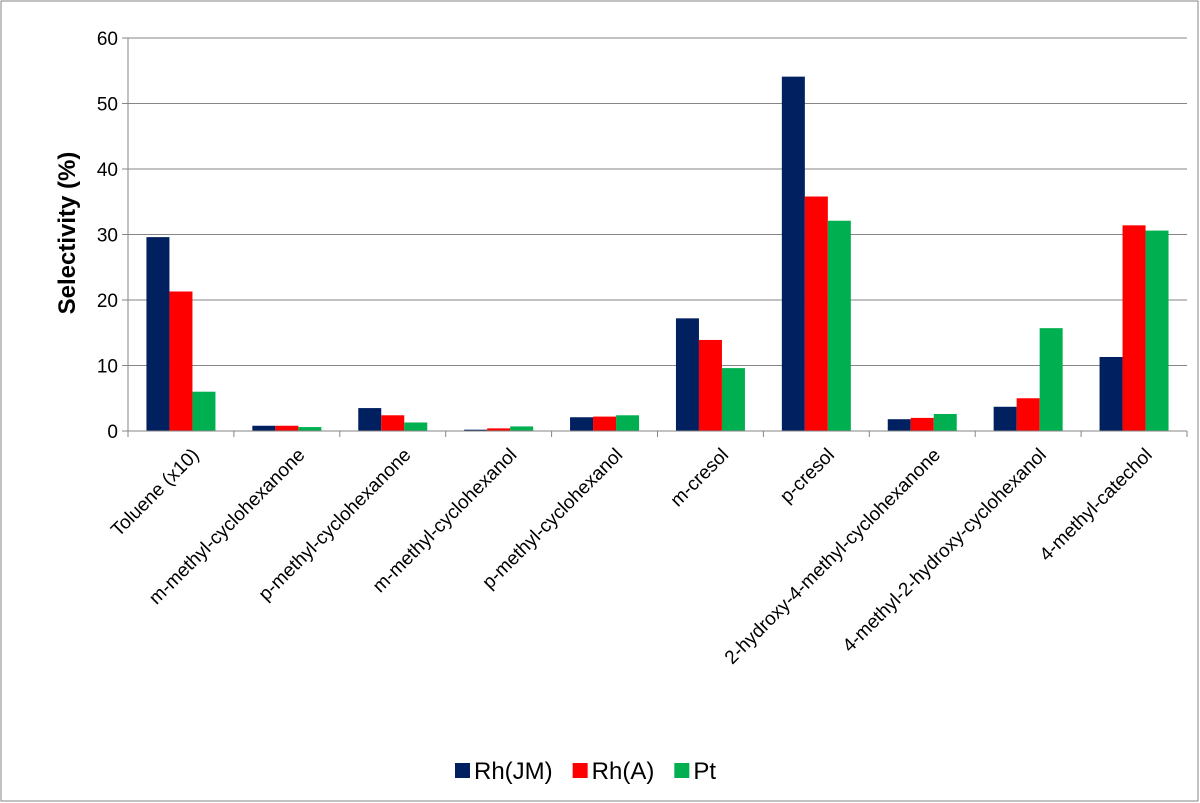  What do you see at coordinates (107, 105) in the screenshot?
I see `y-tick-label: 50` at bounding box center [107, 105].